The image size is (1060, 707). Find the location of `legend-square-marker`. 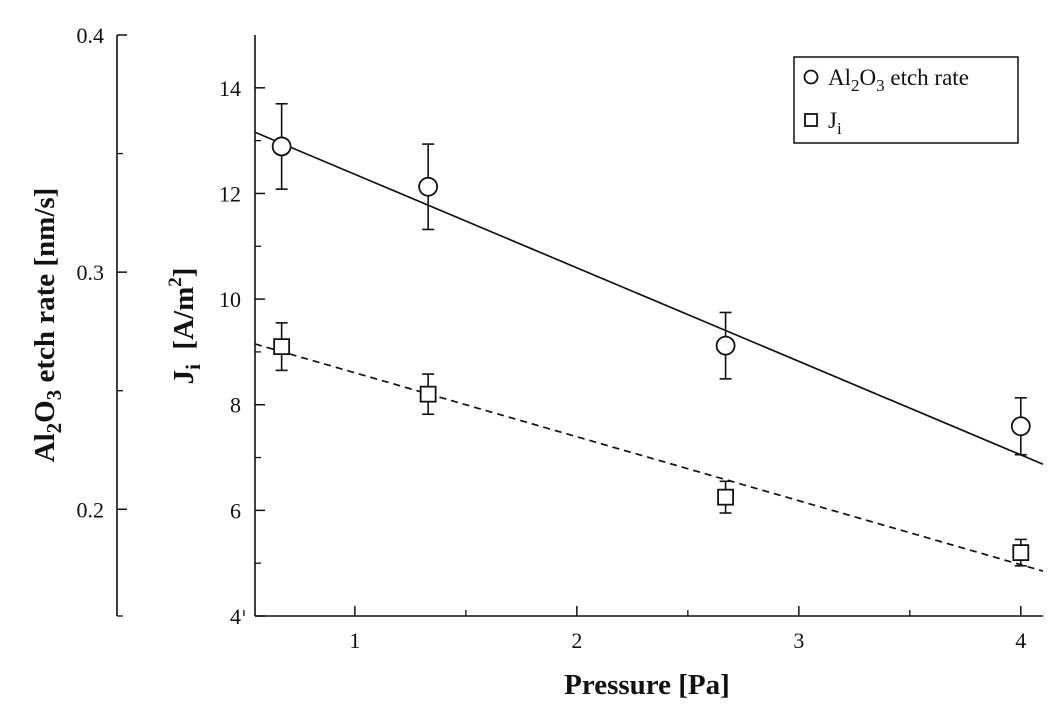

legend-square-marker is located at coordinates (811, 120).